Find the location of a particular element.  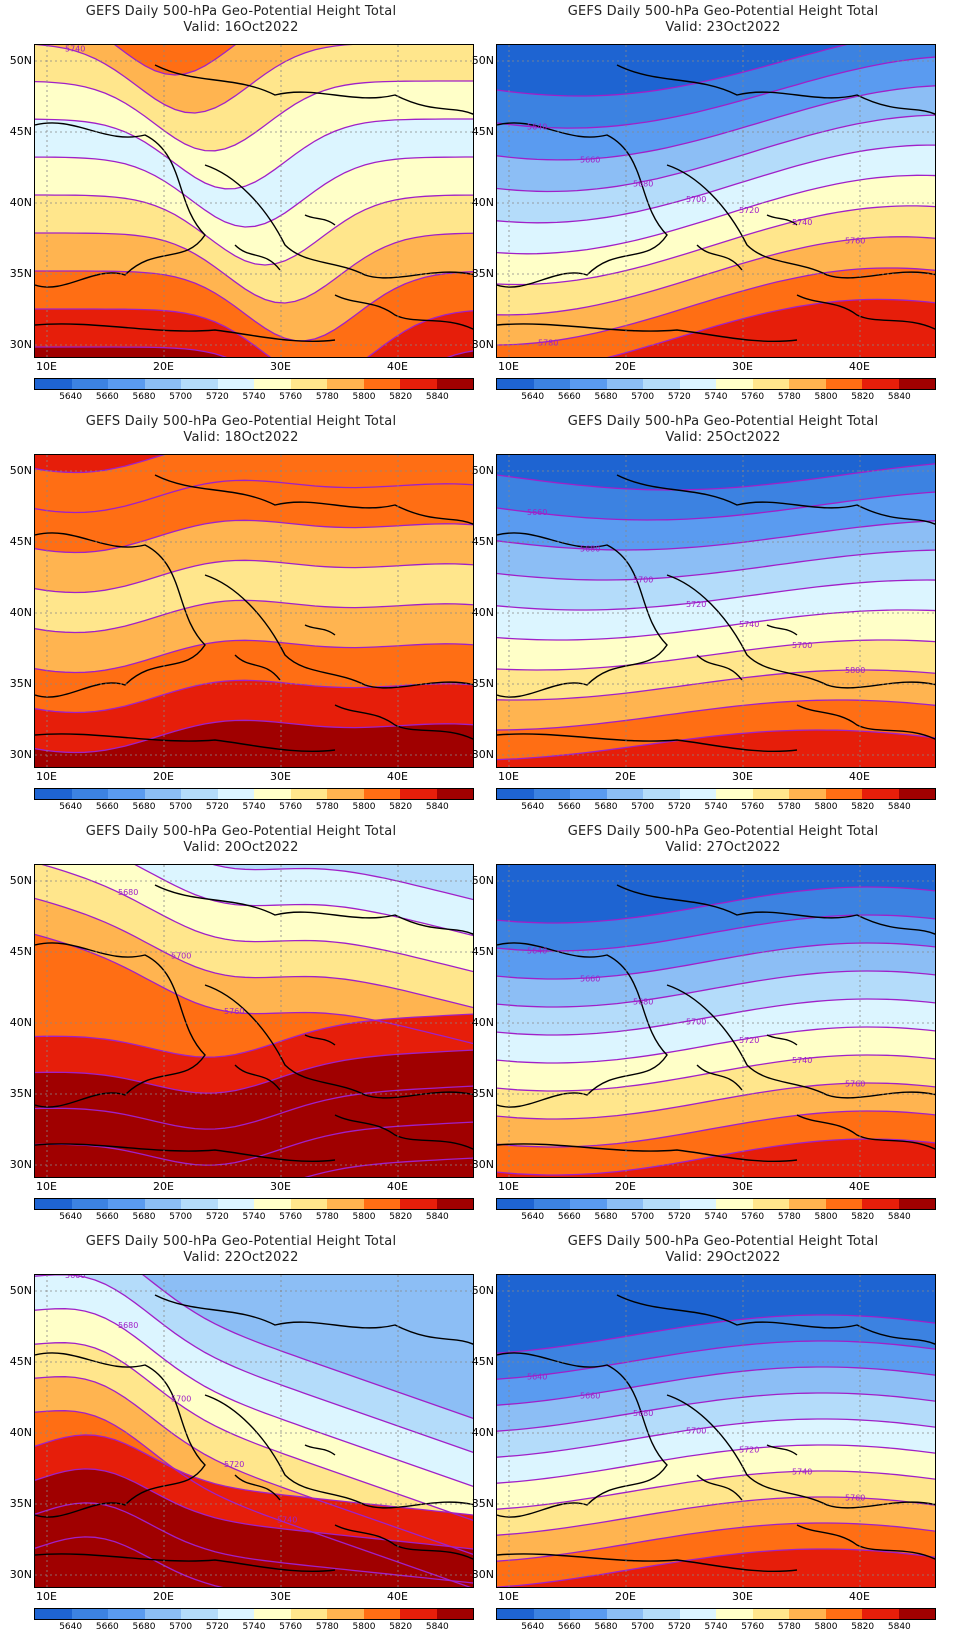

colorbar-label: 5760 is located at coordinates (291, 1627).